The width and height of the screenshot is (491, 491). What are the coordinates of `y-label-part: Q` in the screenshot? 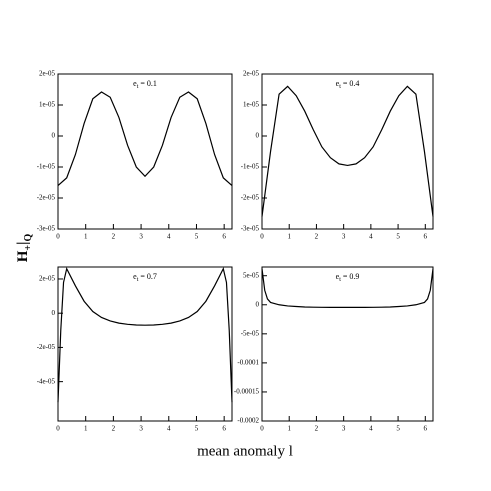 It's located at (28, 238).